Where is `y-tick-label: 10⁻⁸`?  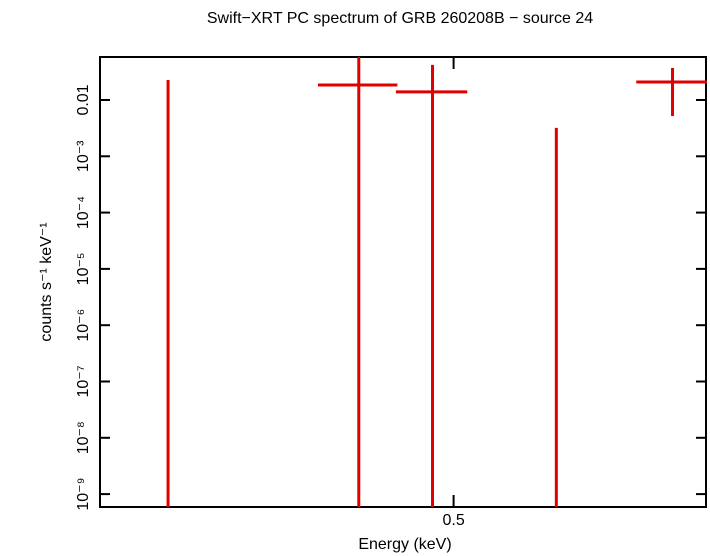 y-tick-label: 10⁻⁸ is located at coordinates (83, 437).